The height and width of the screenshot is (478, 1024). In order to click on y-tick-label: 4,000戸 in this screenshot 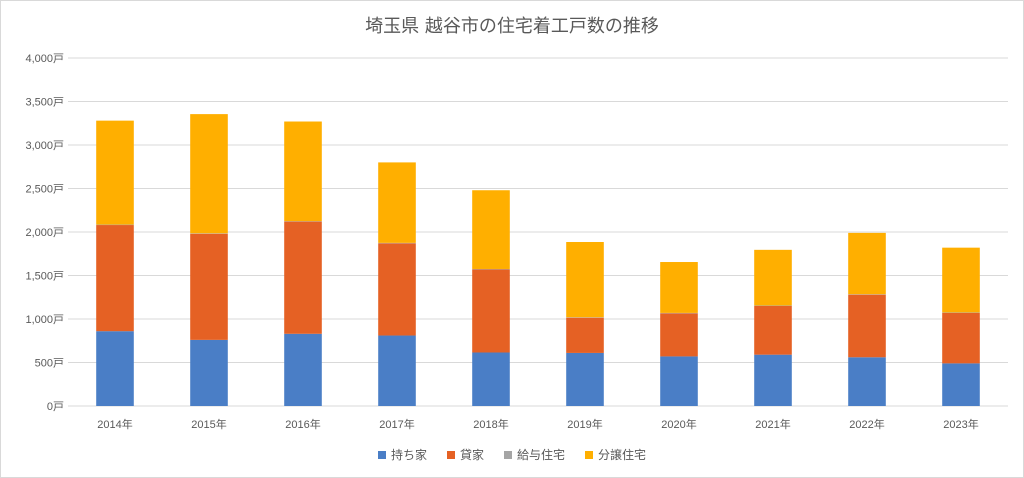, I will do `click(44, 59)`.